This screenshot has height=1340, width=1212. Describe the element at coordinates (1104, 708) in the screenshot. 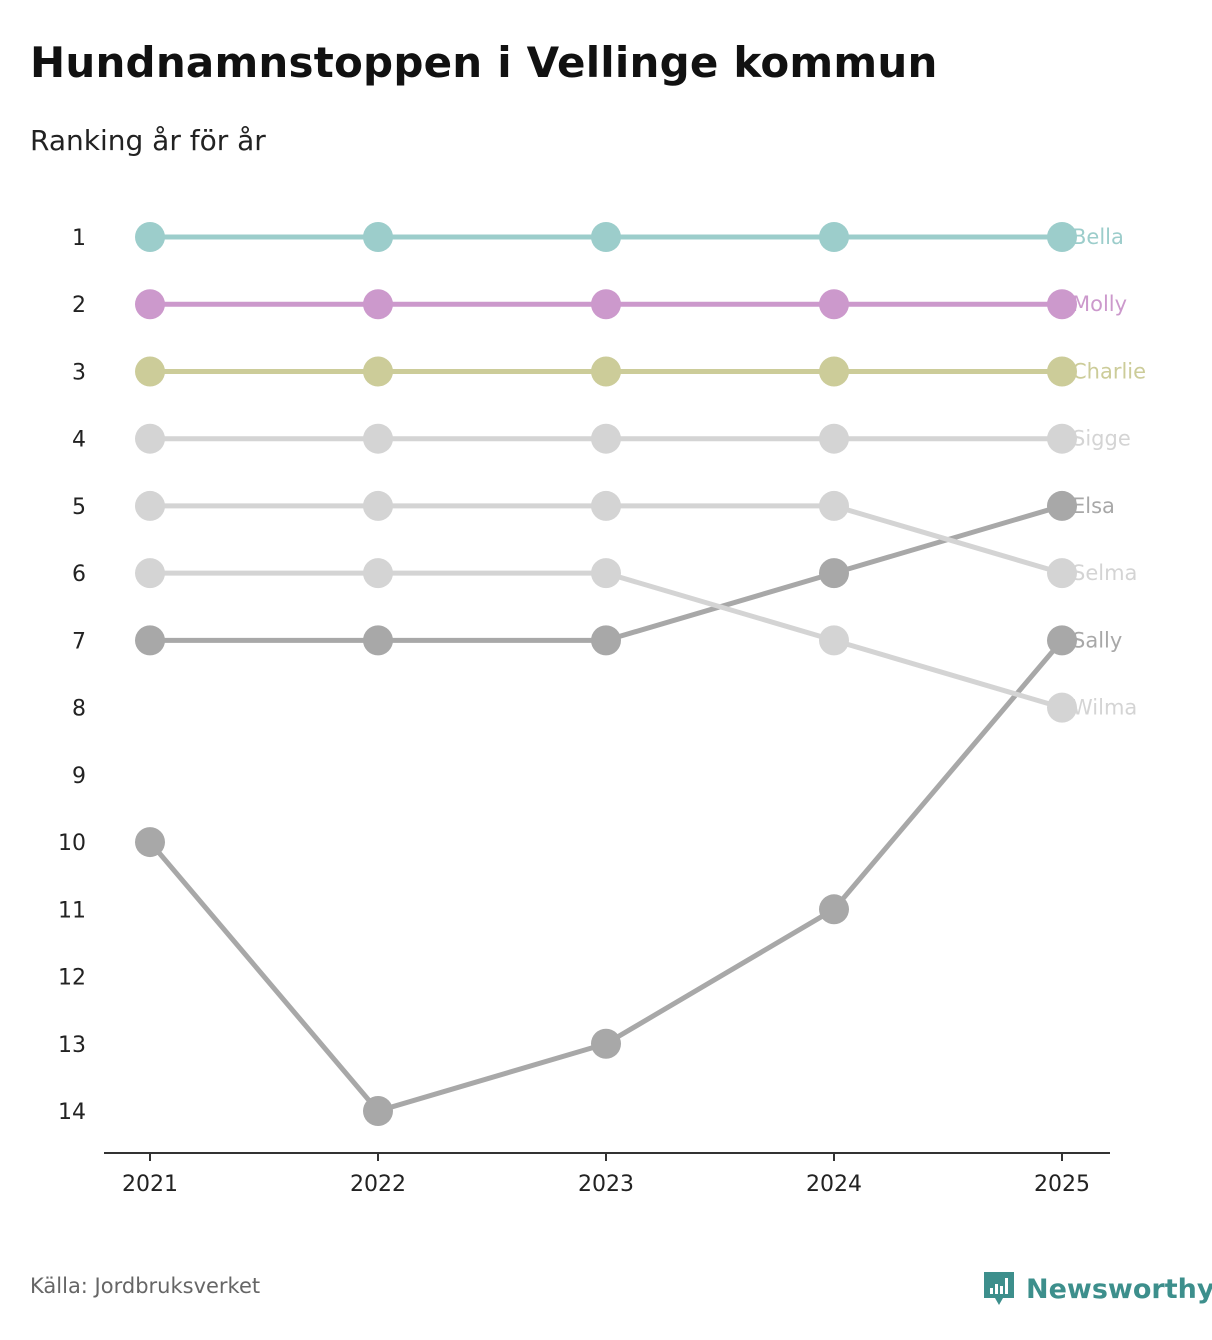

I see `series-end-label: Wilma` at that location.